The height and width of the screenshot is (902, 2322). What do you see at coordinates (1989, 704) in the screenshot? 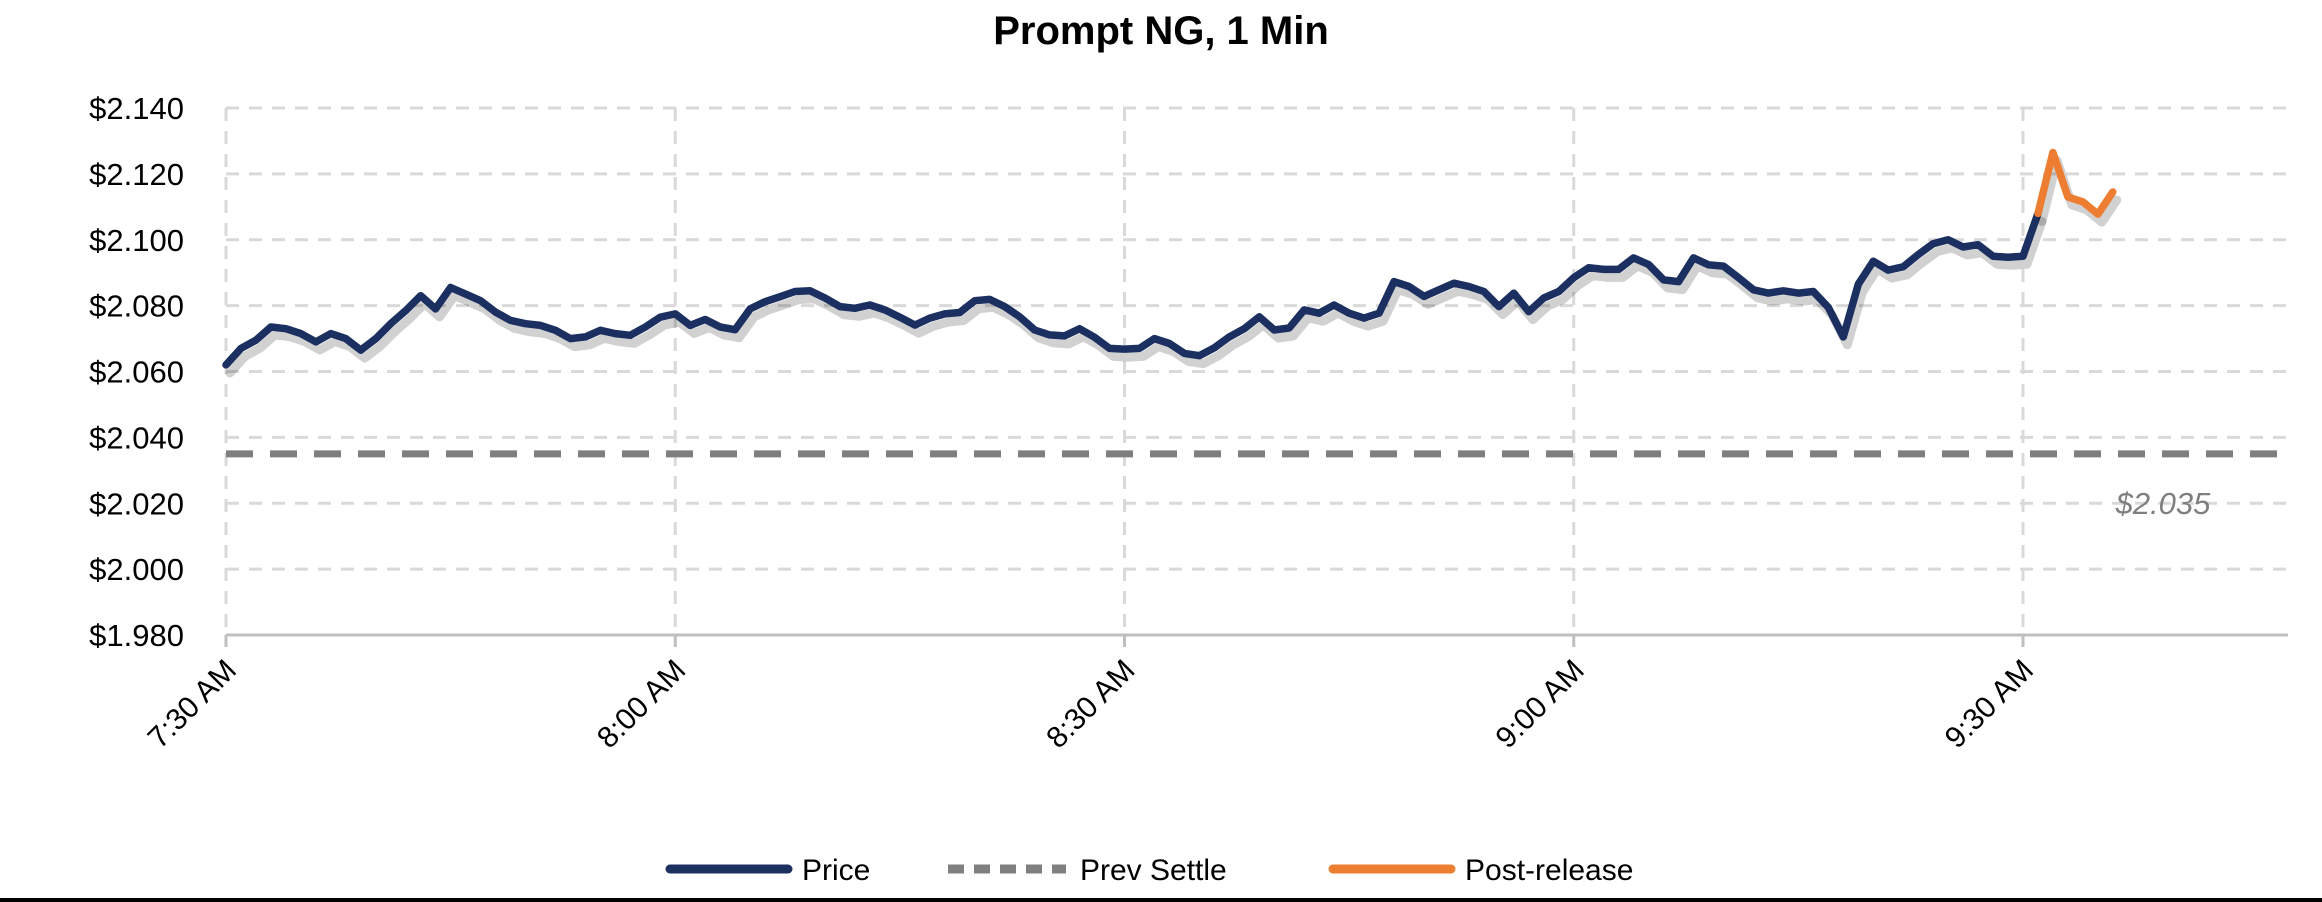
I see `x-axis-label: 9:30 AM` at bounding box center [1989, 704].